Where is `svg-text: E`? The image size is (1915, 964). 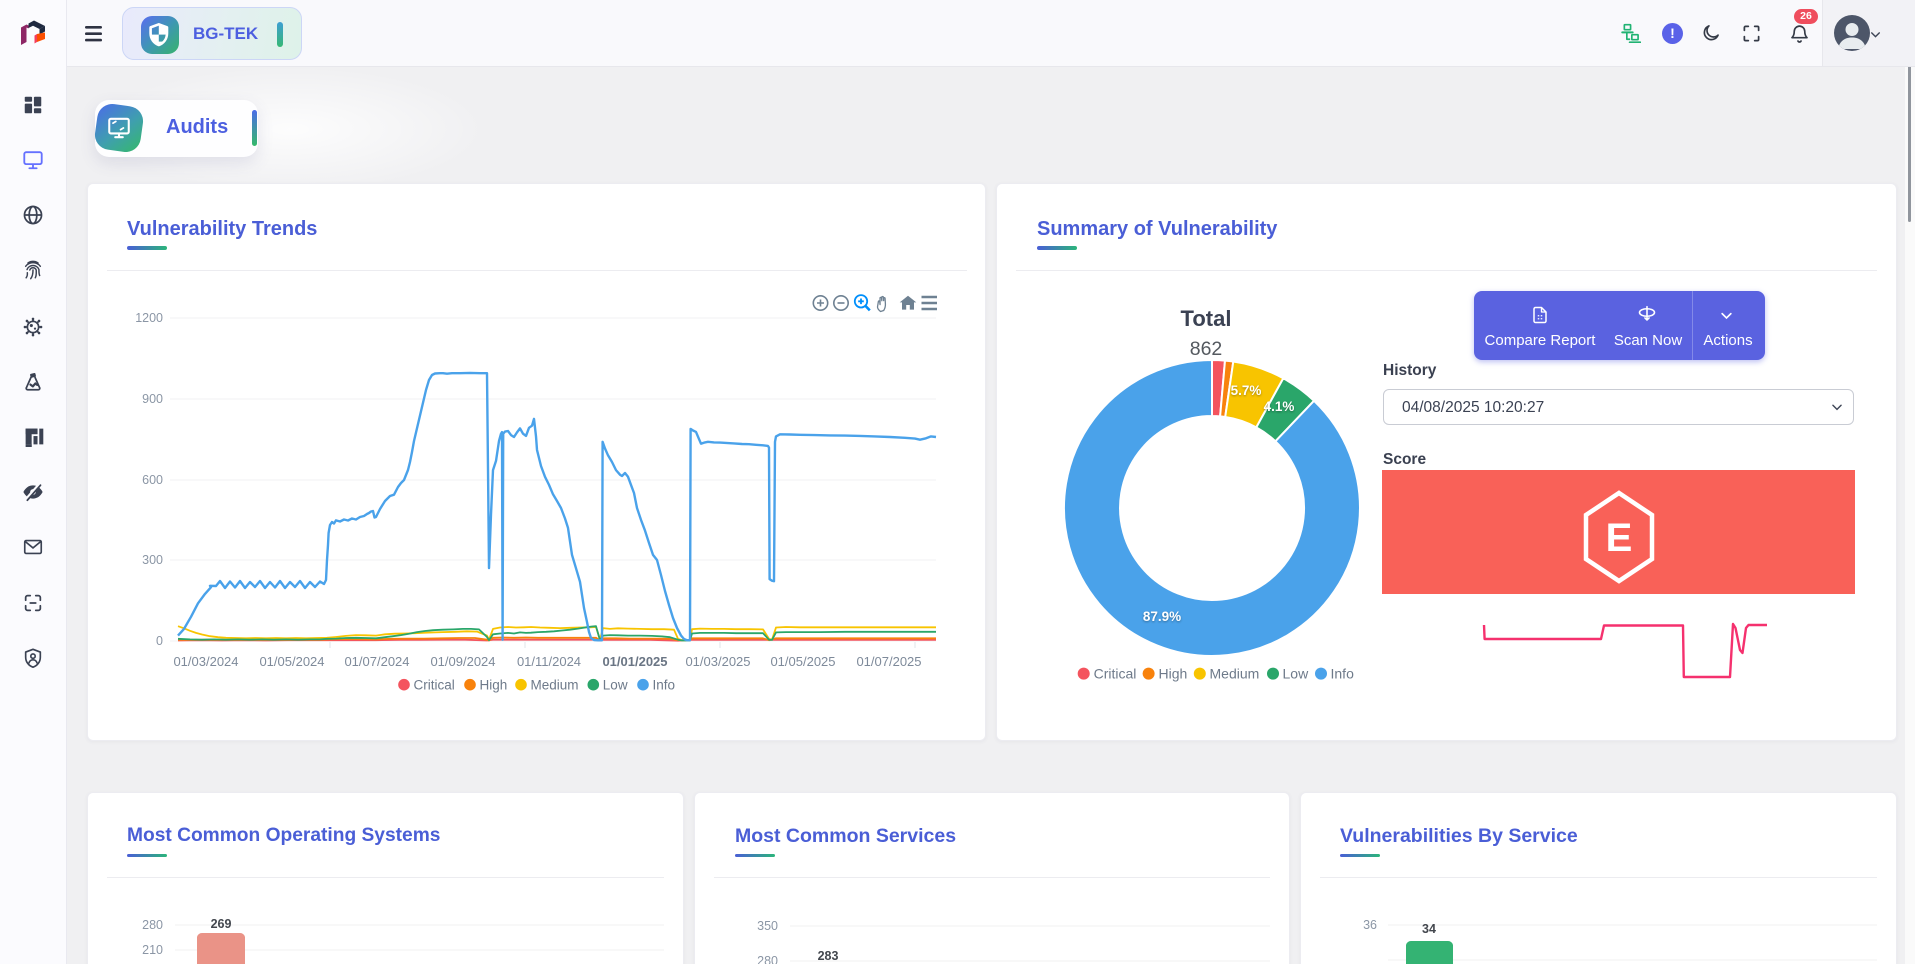 svg-text: E is located at coordinates (1619, 538).